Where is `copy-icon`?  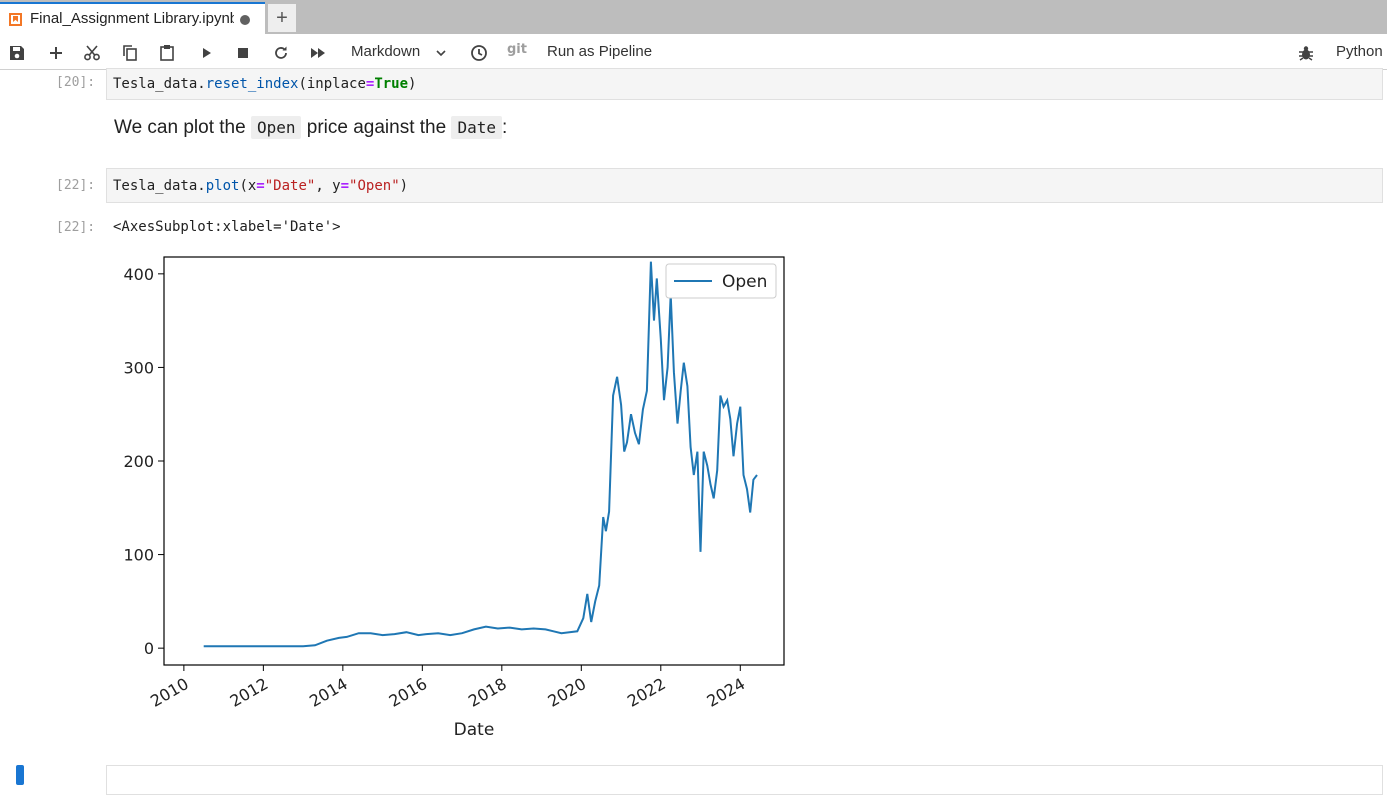 copy-icon is located at coordinates (130, 53).